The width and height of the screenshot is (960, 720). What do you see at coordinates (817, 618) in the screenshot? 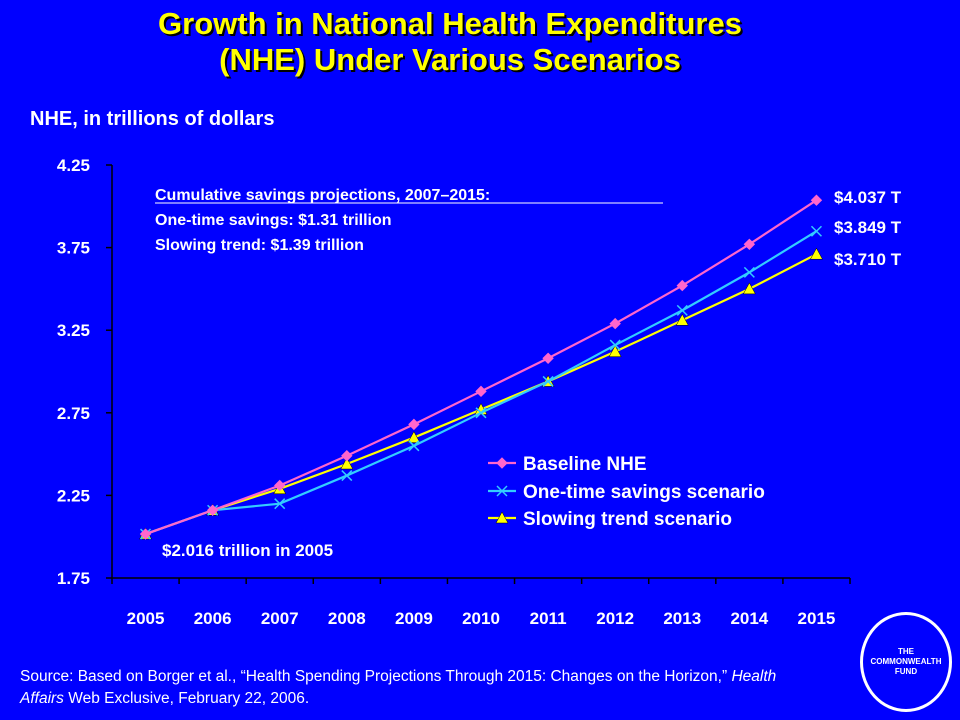
I see `x-tick-label: 2015` at bounding box center [817, 618].